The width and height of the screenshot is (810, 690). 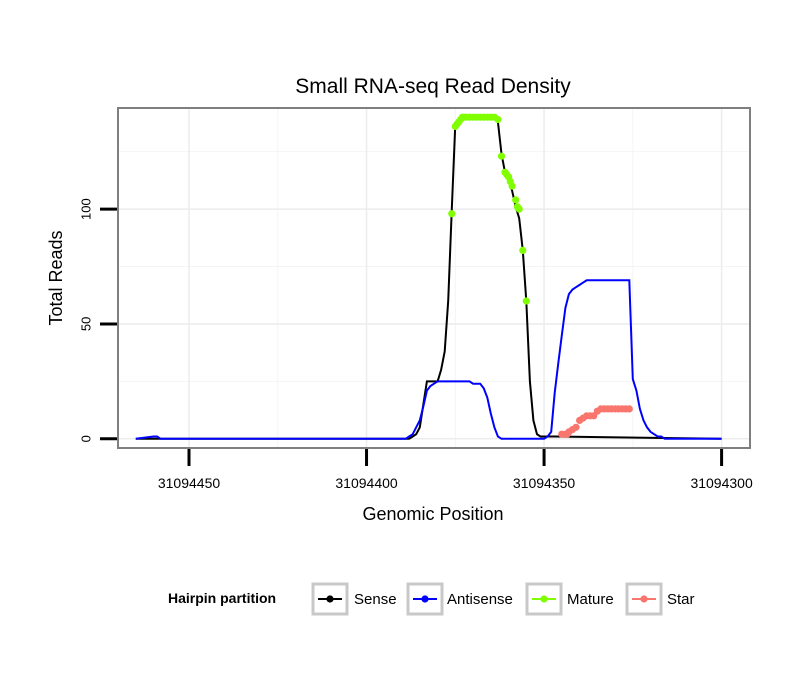 What do you see at coordinates (480, 599) in the screenshot?
I see `legend-label: Antisense` at bounding box center [480, 599].